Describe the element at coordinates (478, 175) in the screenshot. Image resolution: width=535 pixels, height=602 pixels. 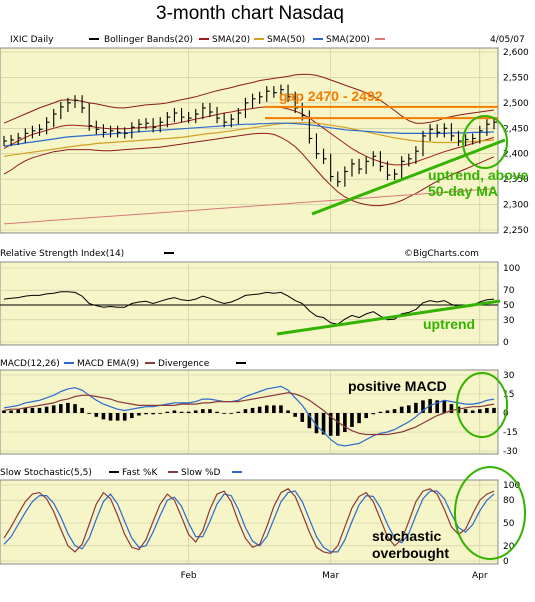
I see `uptrend-annotation-line1: uptrend, above` at that location.